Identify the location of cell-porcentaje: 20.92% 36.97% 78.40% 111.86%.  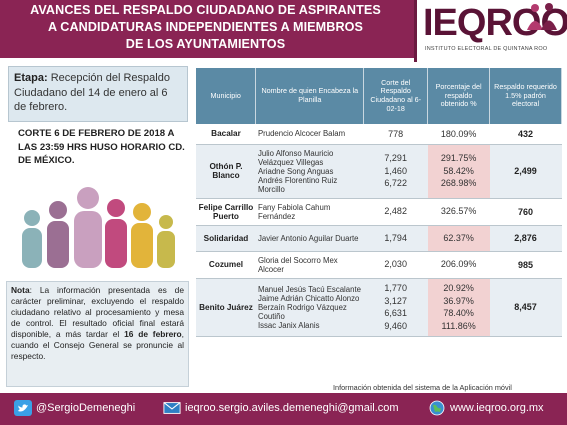
(458, 307).